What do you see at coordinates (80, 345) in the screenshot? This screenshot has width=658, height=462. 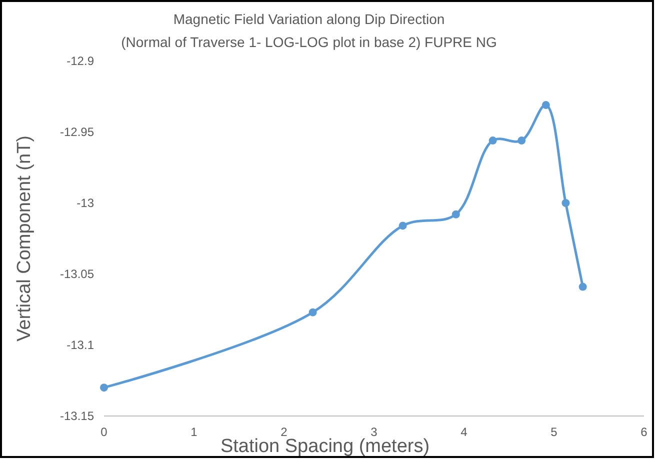 I see `y-tick-label: -13.1` at bounding box center [80, 345].